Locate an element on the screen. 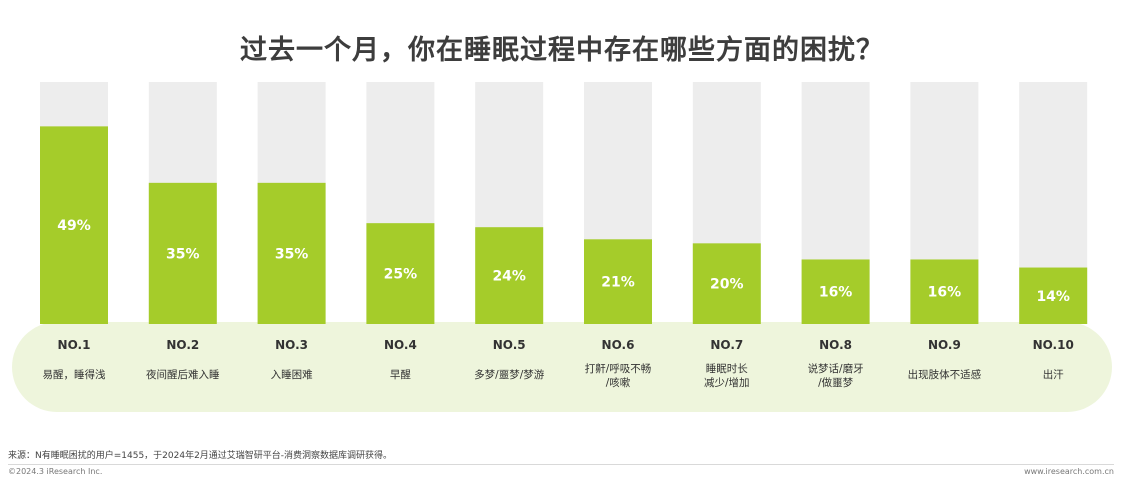 Image resolution: width=1124 pixels, height=485 pixels. category-label: 早醒 is located at coordinates (400, 375).